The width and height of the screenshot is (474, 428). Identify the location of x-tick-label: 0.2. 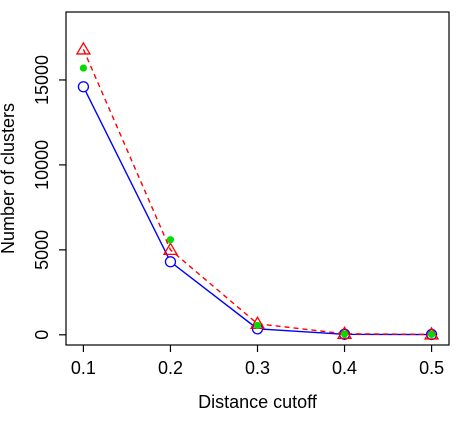
(170, 368).